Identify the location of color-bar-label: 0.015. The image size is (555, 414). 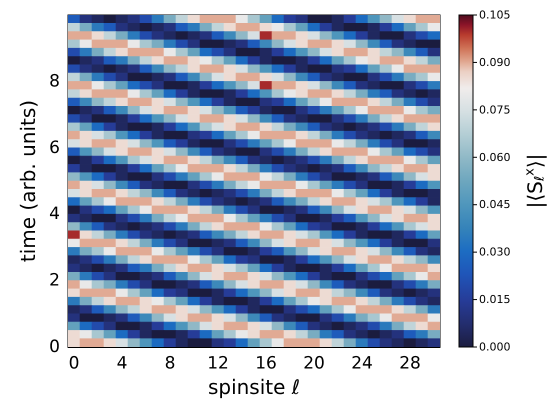
(494, 299).